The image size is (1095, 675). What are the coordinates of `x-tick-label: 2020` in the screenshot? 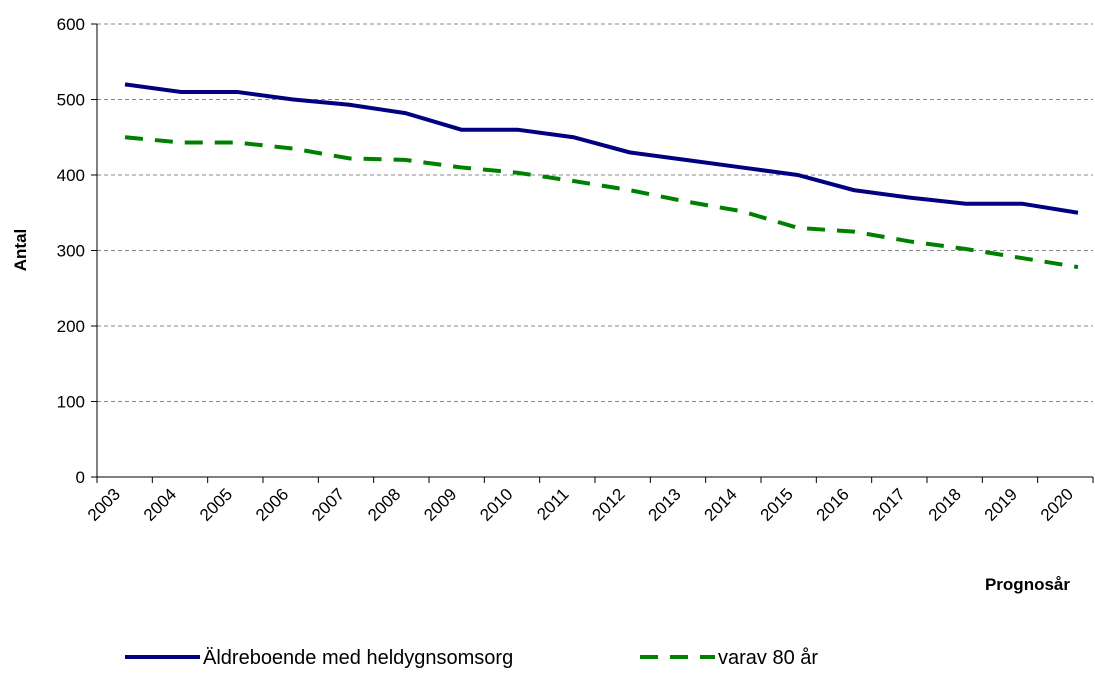 It's located at (1057, 505).